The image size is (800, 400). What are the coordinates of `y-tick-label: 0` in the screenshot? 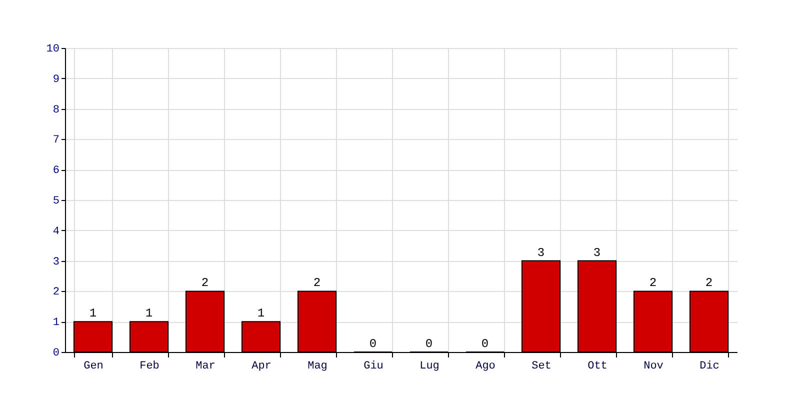 It's located at (56, 354).